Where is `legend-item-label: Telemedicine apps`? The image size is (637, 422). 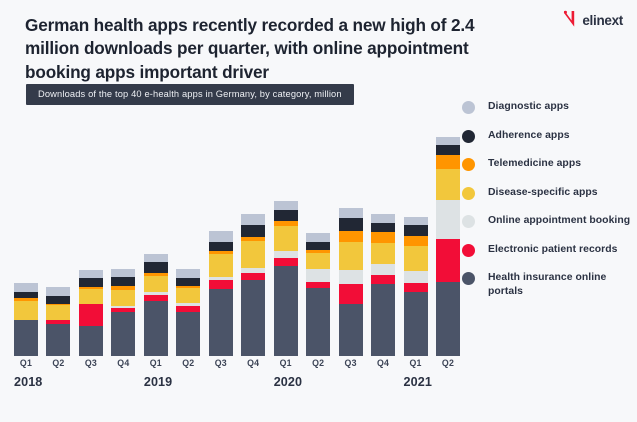 legend-item-label: Telemedicine apps is located at coordinates (535, 164).